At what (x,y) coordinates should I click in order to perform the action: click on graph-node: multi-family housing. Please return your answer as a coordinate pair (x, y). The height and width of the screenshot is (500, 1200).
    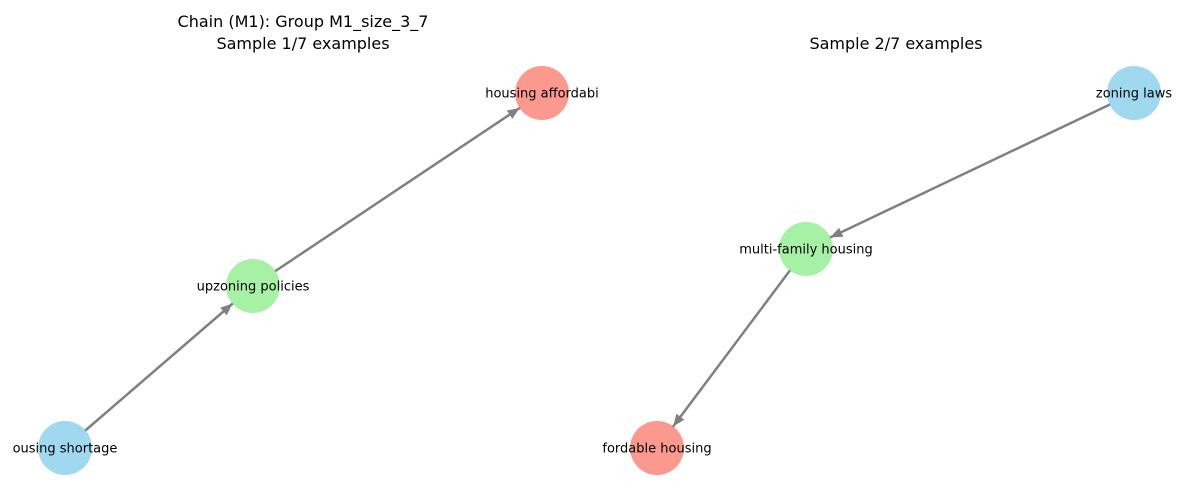
    Looking at the image, I should click on (806, 249).